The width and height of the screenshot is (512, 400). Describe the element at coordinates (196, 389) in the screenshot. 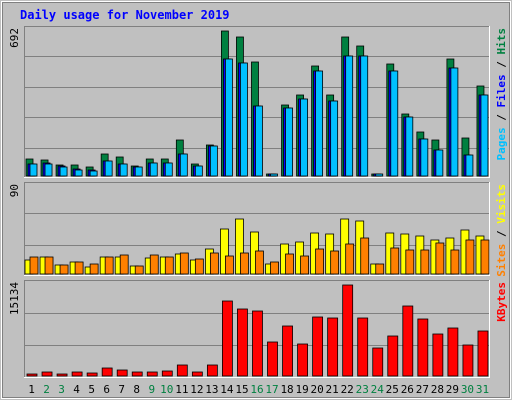

I see `x-tick-label: 12` at that location.